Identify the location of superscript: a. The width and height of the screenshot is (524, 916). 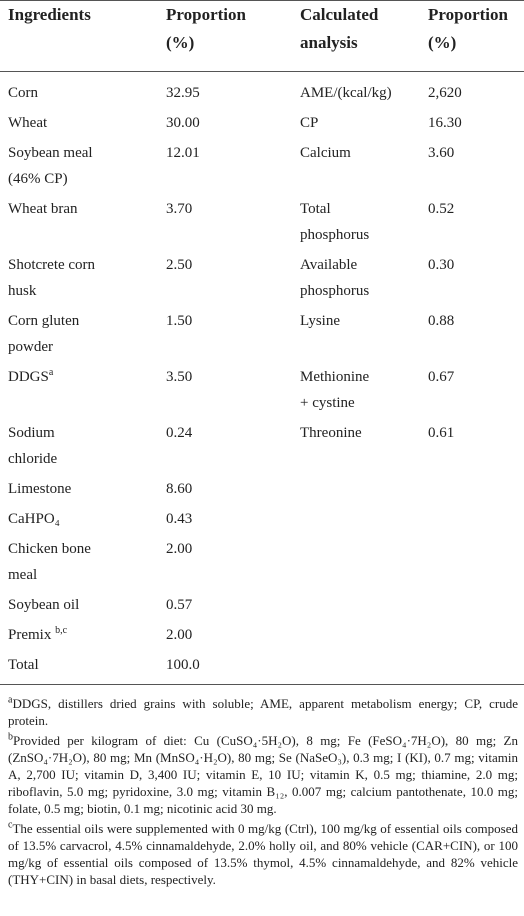
(51, 372).